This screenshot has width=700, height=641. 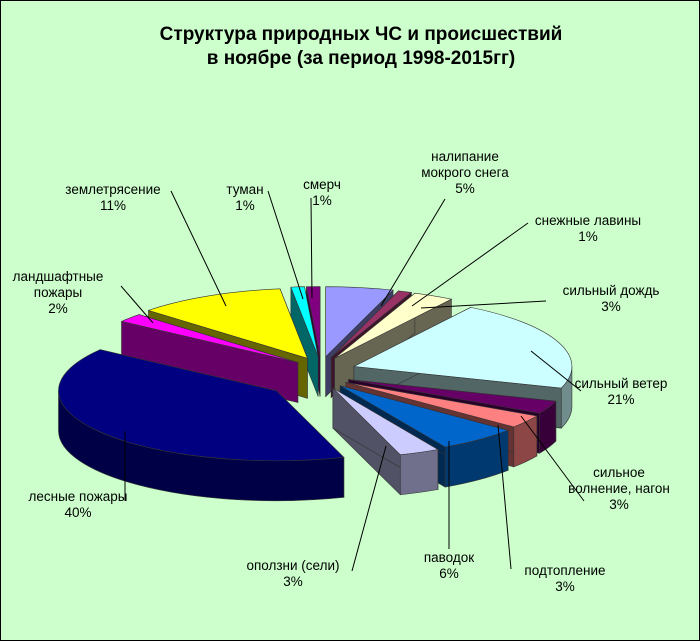 I want to click on slice-name: пожары, so click(x=58, y=292).